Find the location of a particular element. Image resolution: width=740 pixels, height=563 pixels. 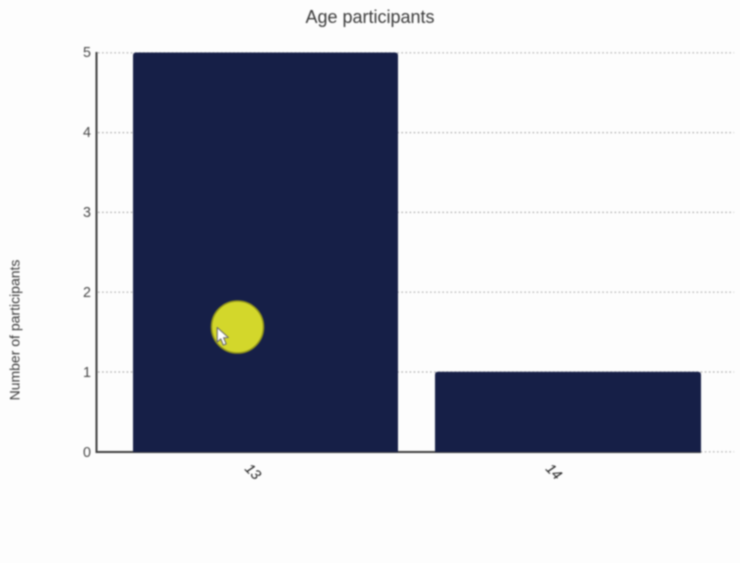

svg-text: Age participants is located at coordinates (369, 17).